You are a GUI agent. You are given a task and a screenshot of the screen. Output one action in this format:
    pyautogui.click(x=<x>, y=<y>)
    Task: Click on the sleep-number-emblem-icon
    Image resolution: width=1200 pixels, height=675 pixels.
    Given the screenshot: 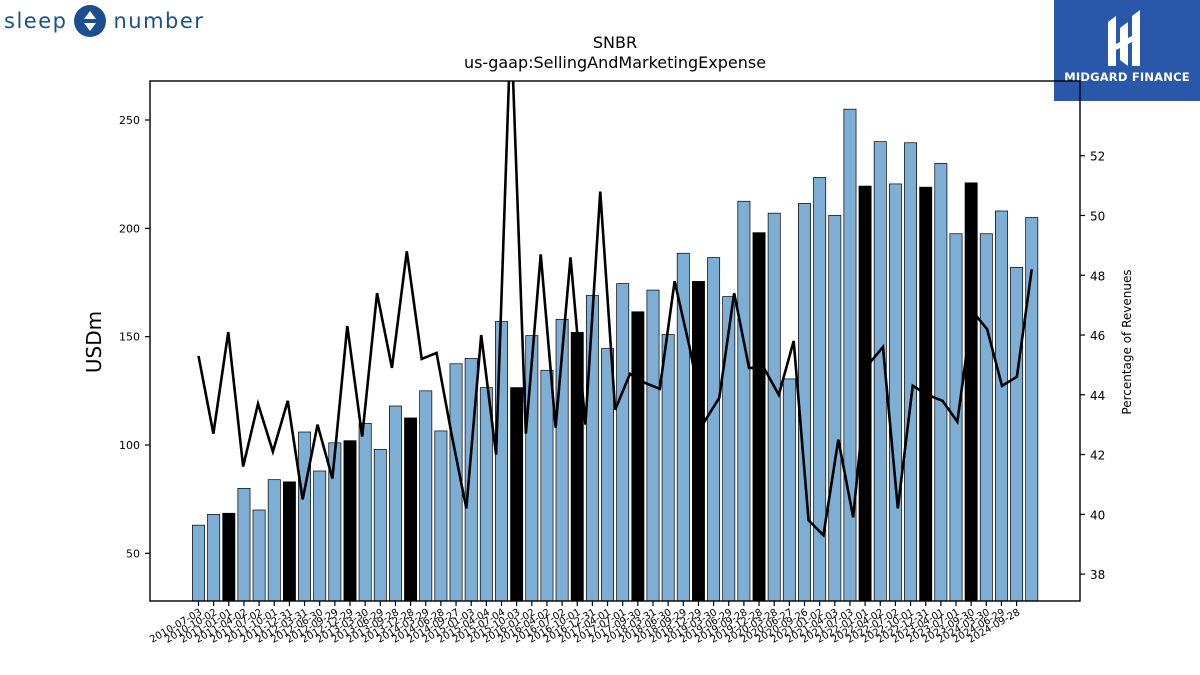 What is the action you would take?
    pyautogui.click(x=90, y=21)
    